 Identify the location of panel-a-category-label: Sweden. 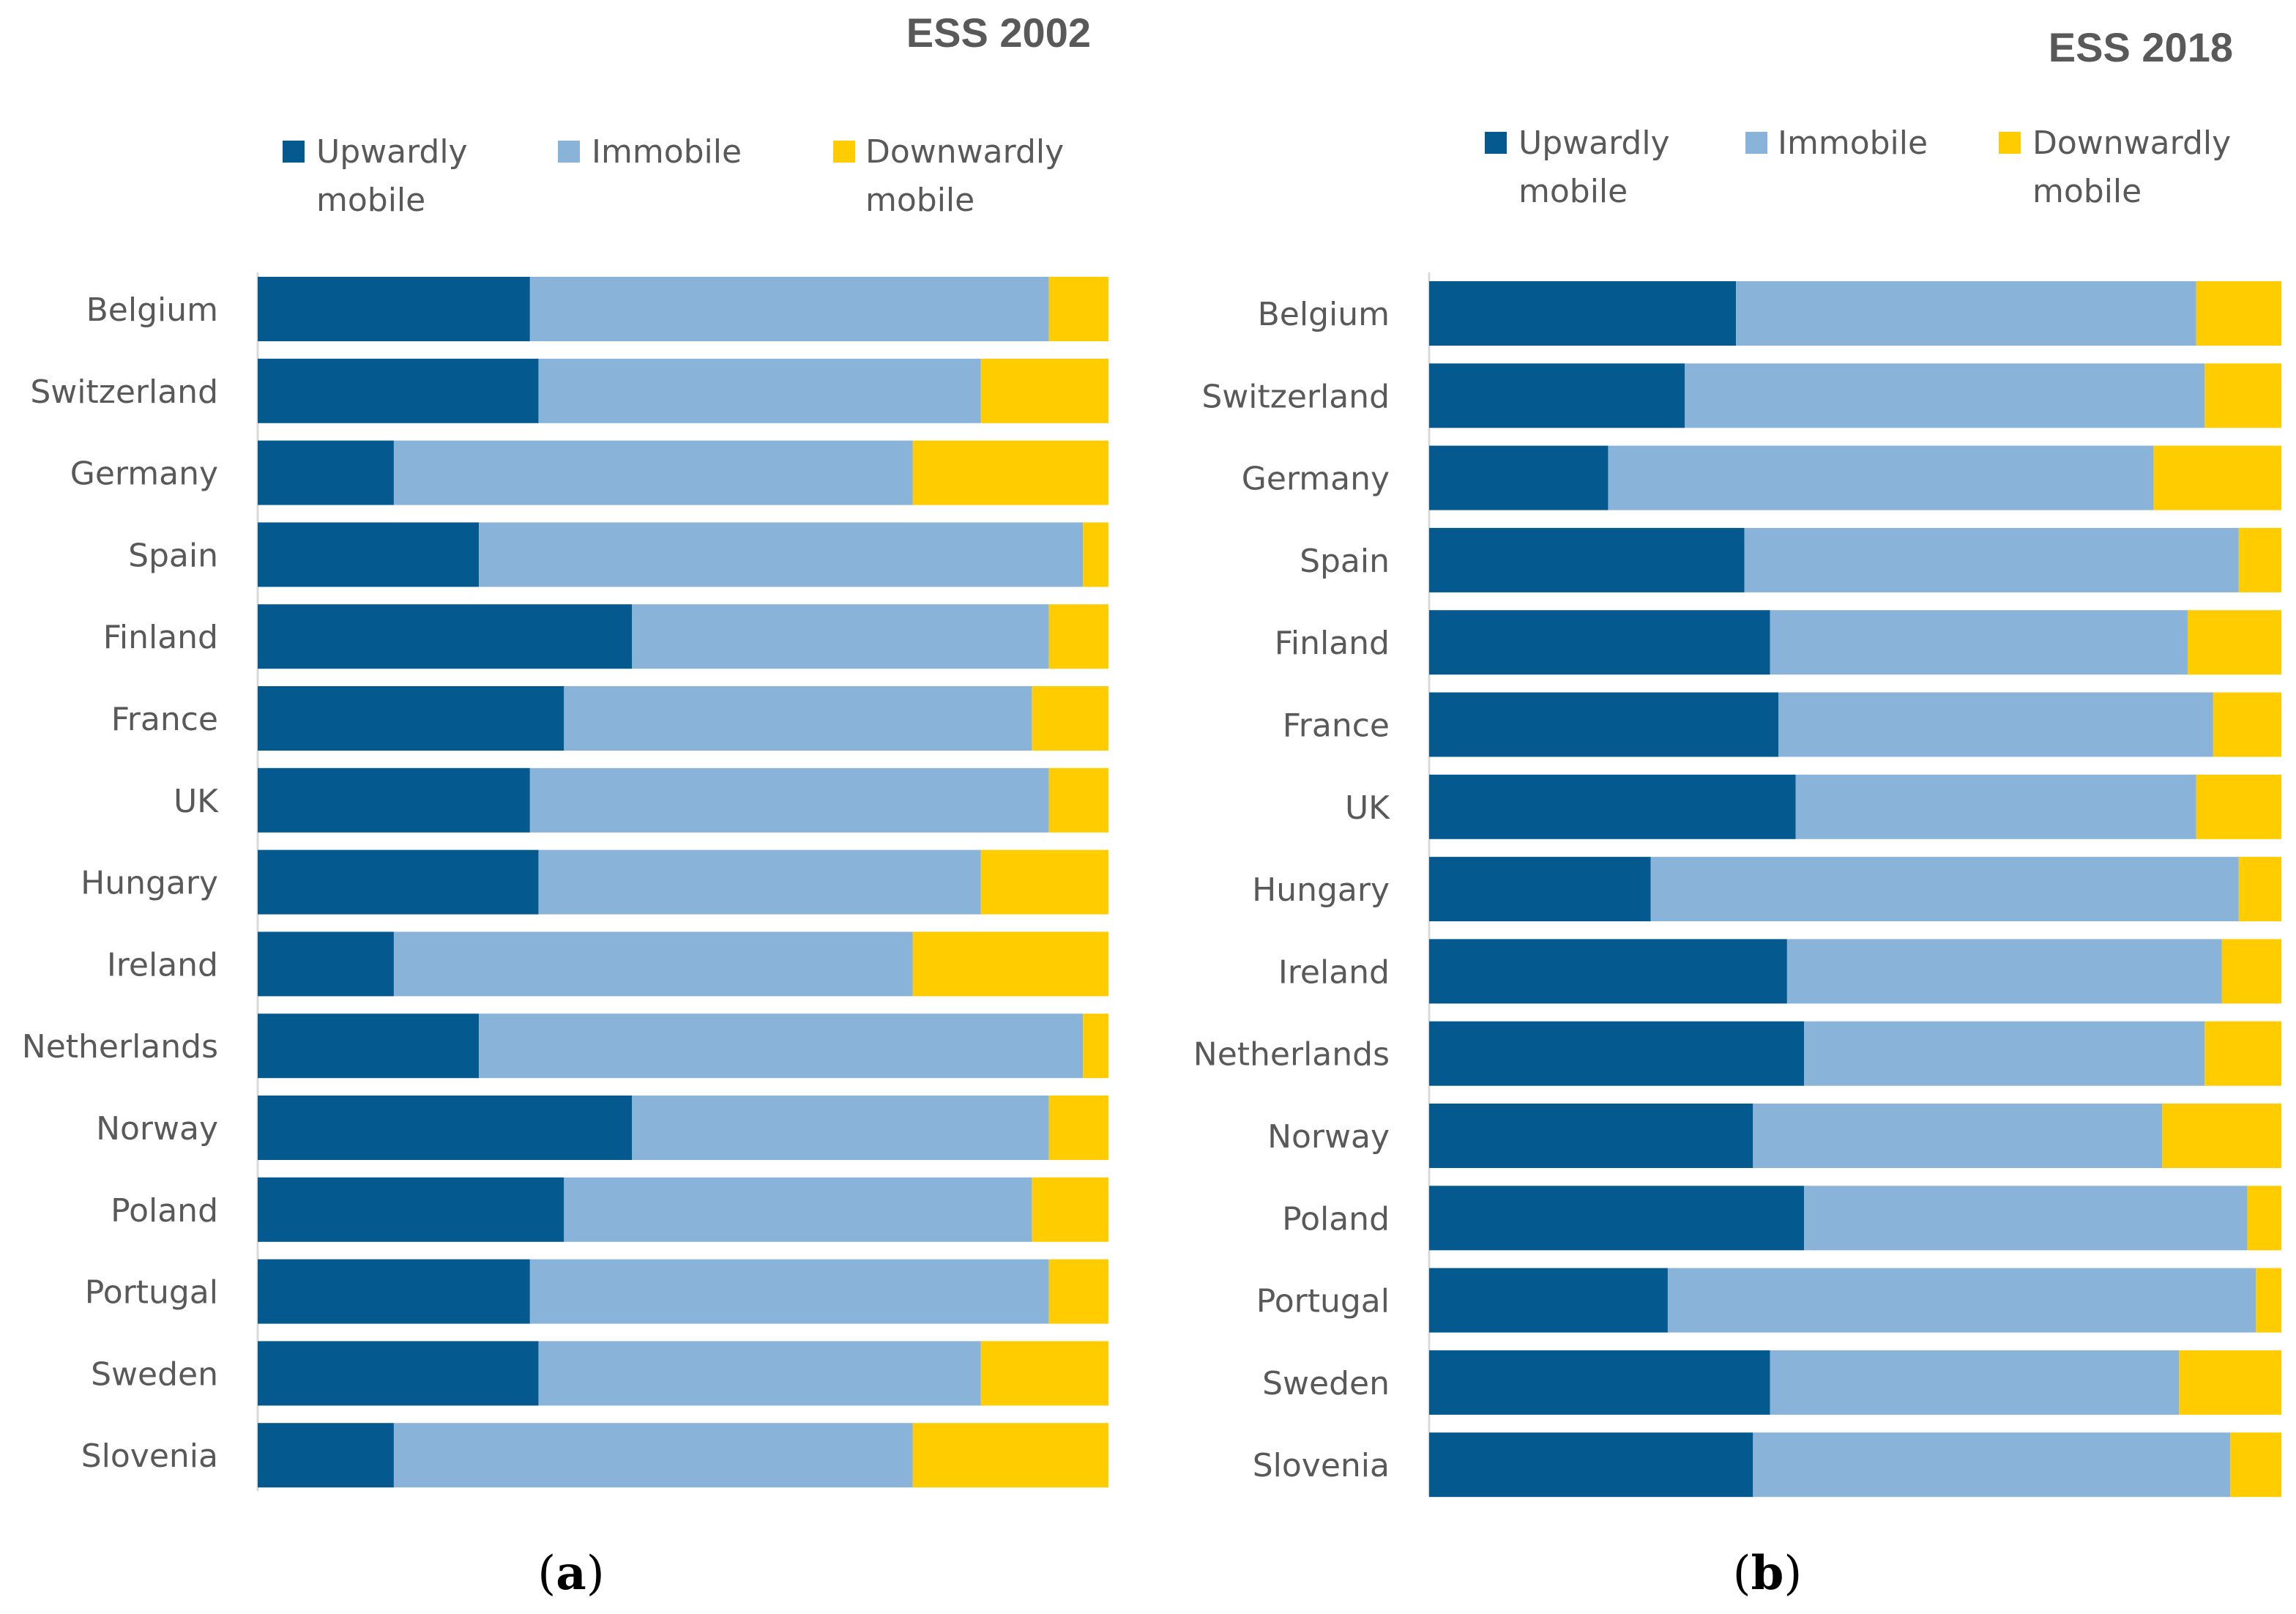
(154, 1374).